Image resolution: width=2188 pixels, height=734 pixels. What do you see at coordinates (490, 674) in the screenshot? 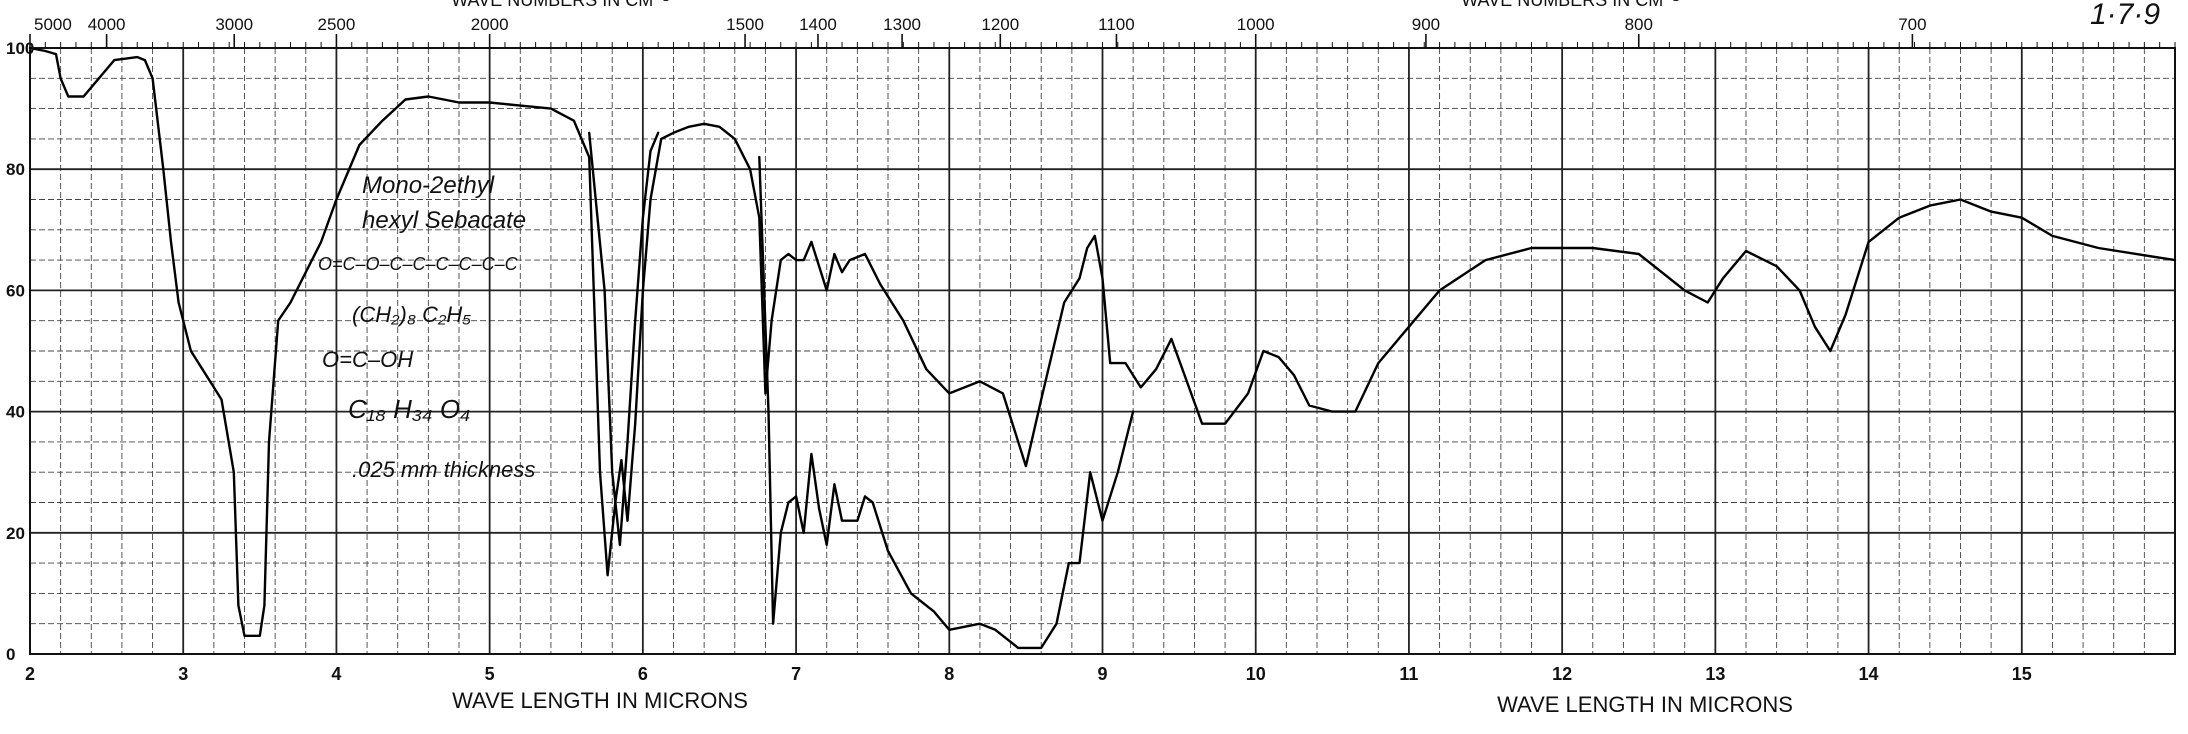
I see `x-axis-tick-label: 5` at bounding box center [490, 674].